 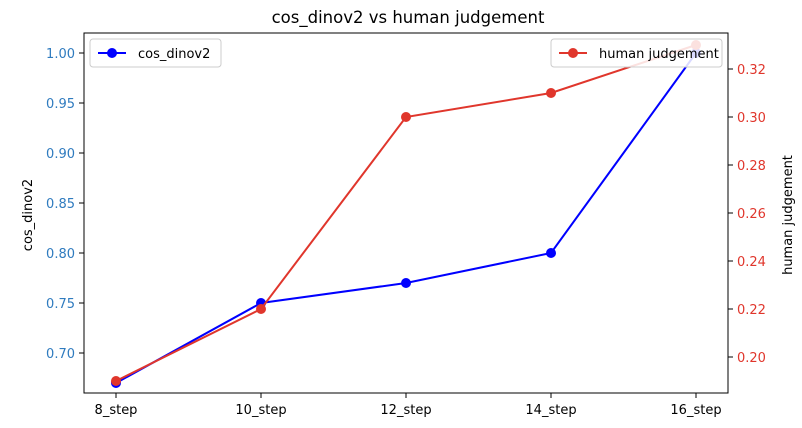 I want to click on legend-layer: cos_dinov2 human judgement, so click(x=406, y=53).